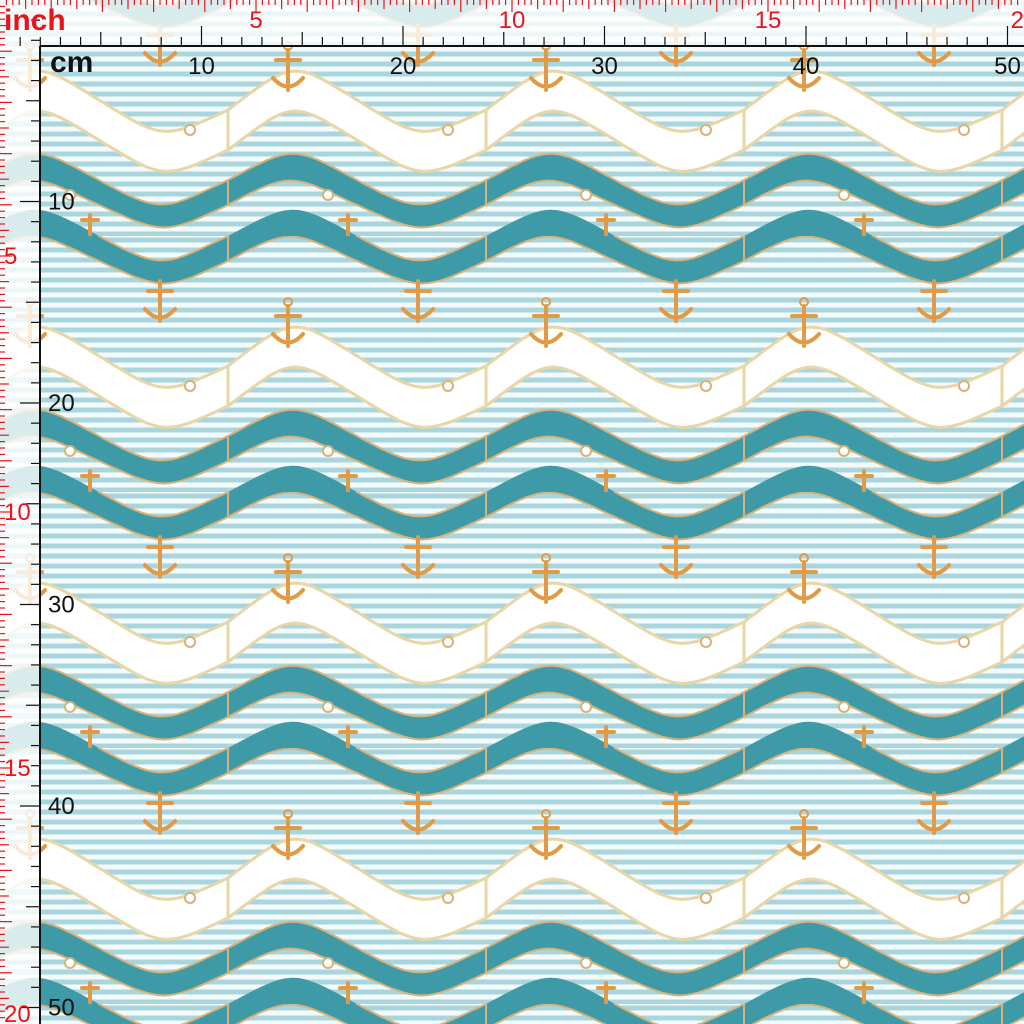 This screenshot has height=1024, width=1024. Describe the element at coordinates (61, 1008) in the screenshot. I see `left-cm-label: 50` at that location.